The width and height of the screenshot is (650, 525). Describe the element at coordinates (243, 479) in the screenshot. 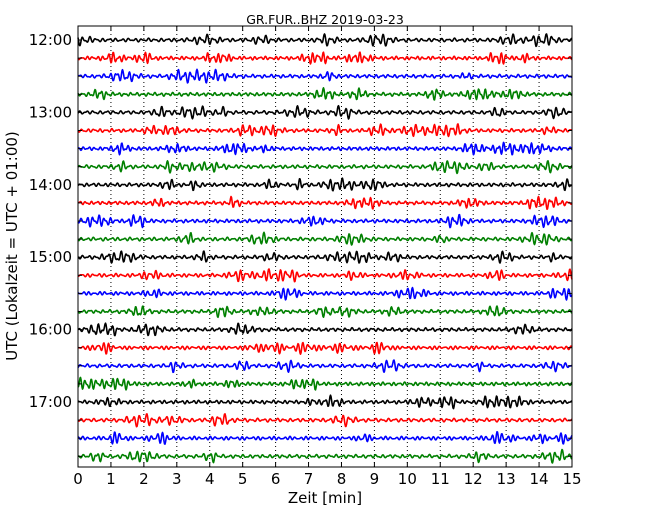

I see `x-tick-label: 5` at that location.